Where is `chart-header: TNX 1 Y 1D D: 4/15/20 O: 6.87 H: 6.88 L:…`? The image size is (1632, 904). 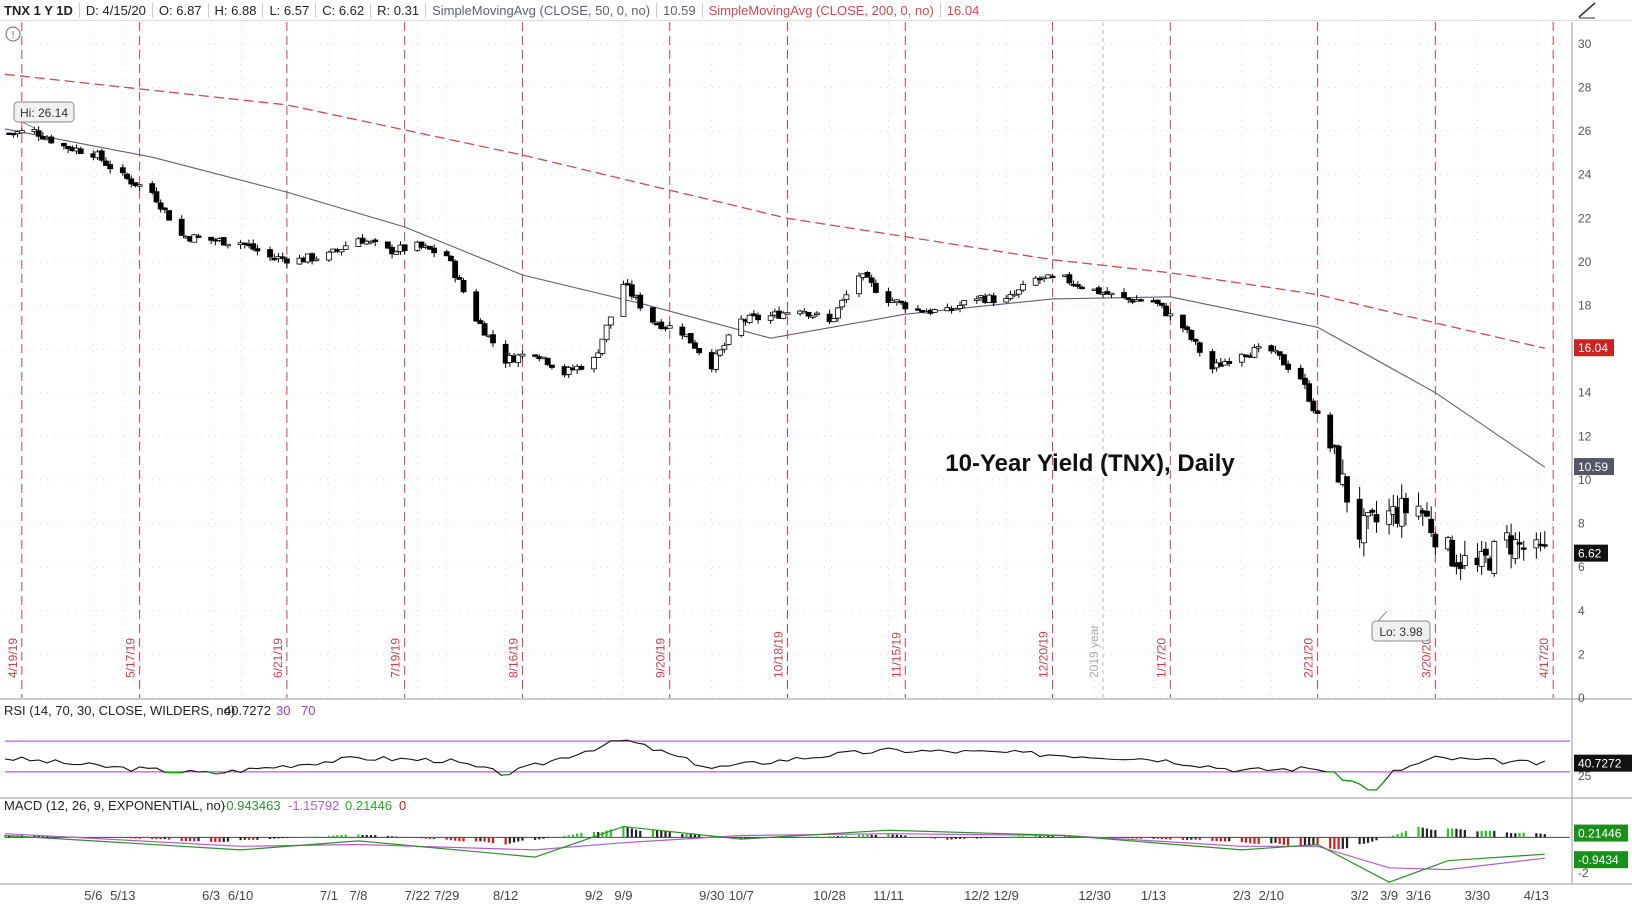
chart-header: TNX 1 Y 1D D: 4/15/20 O: 6.87 H: 6.88 L:… is located at coordinates (816, 10).